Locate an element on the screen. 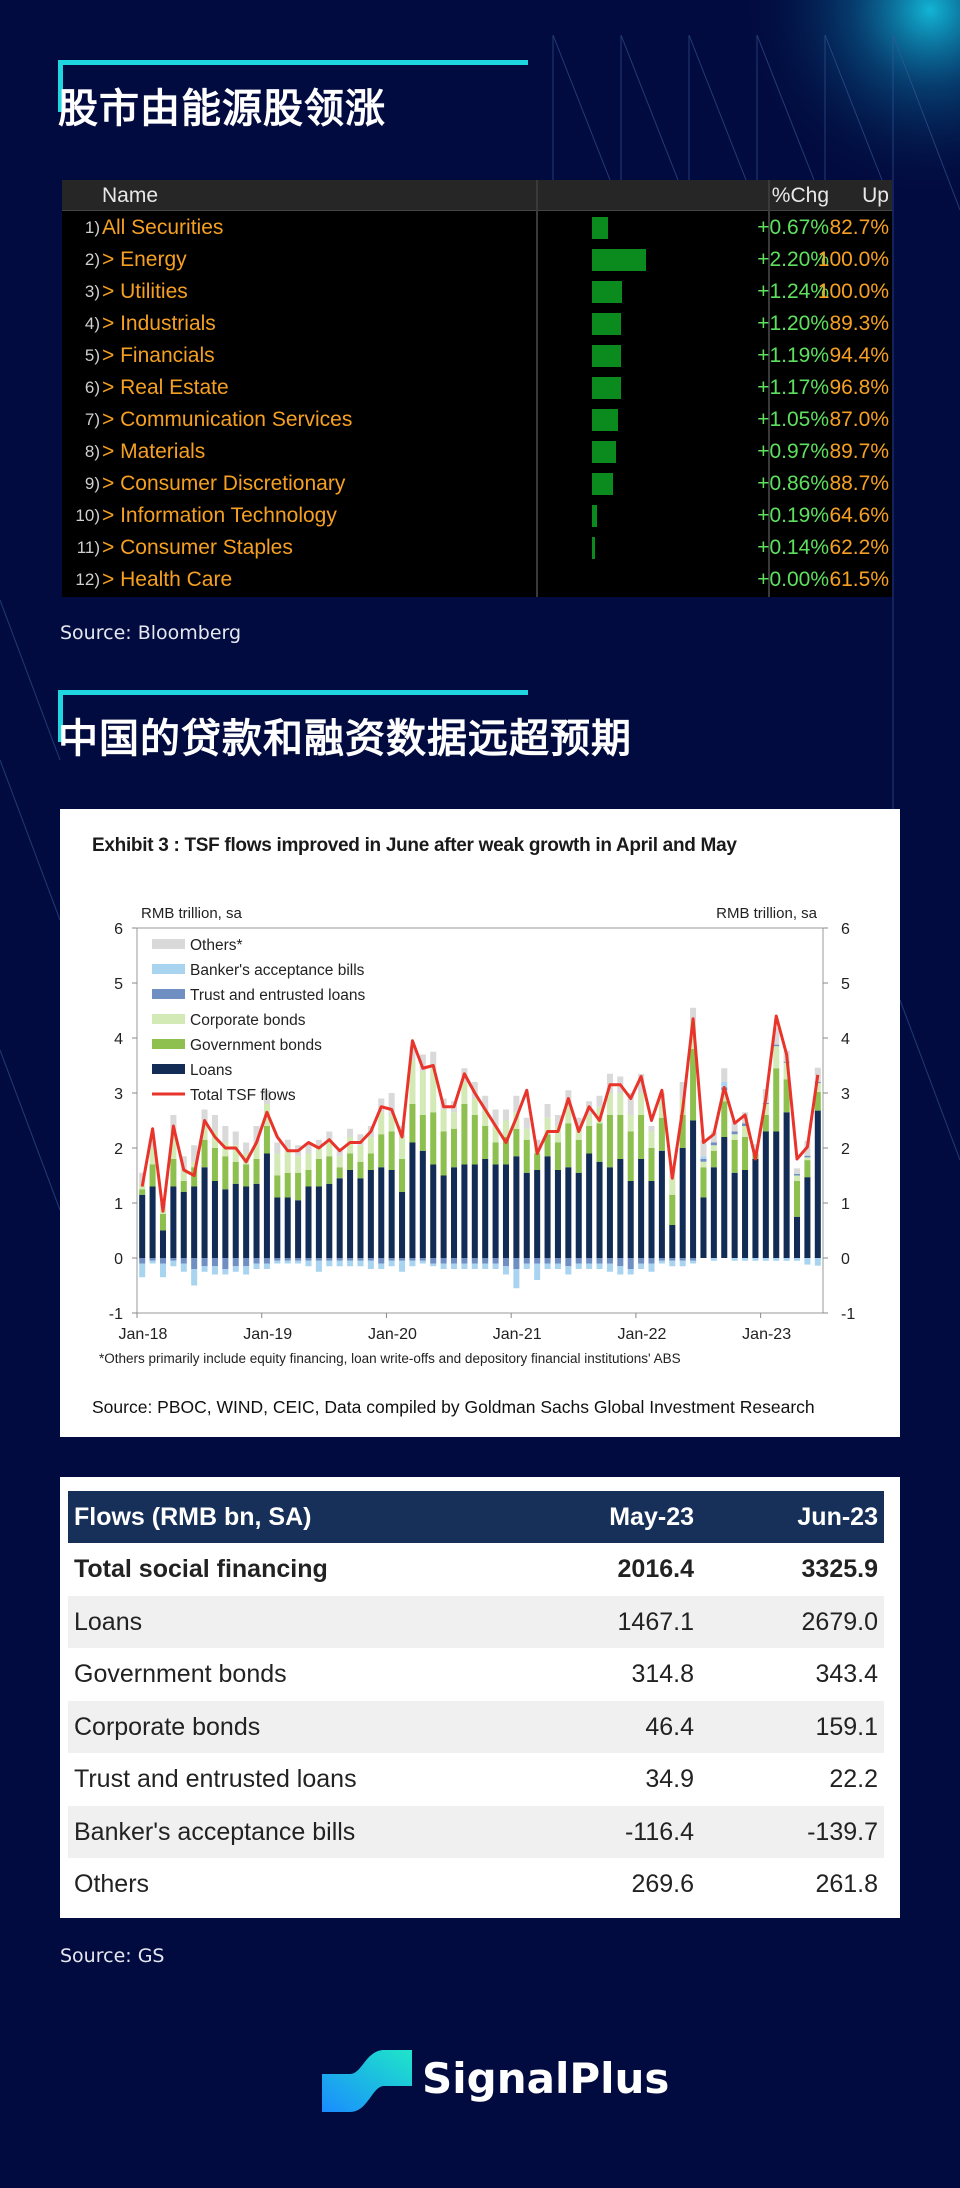 The image size is (960, 2188). cell: 159.1 is located at coordinates (846, 1726).